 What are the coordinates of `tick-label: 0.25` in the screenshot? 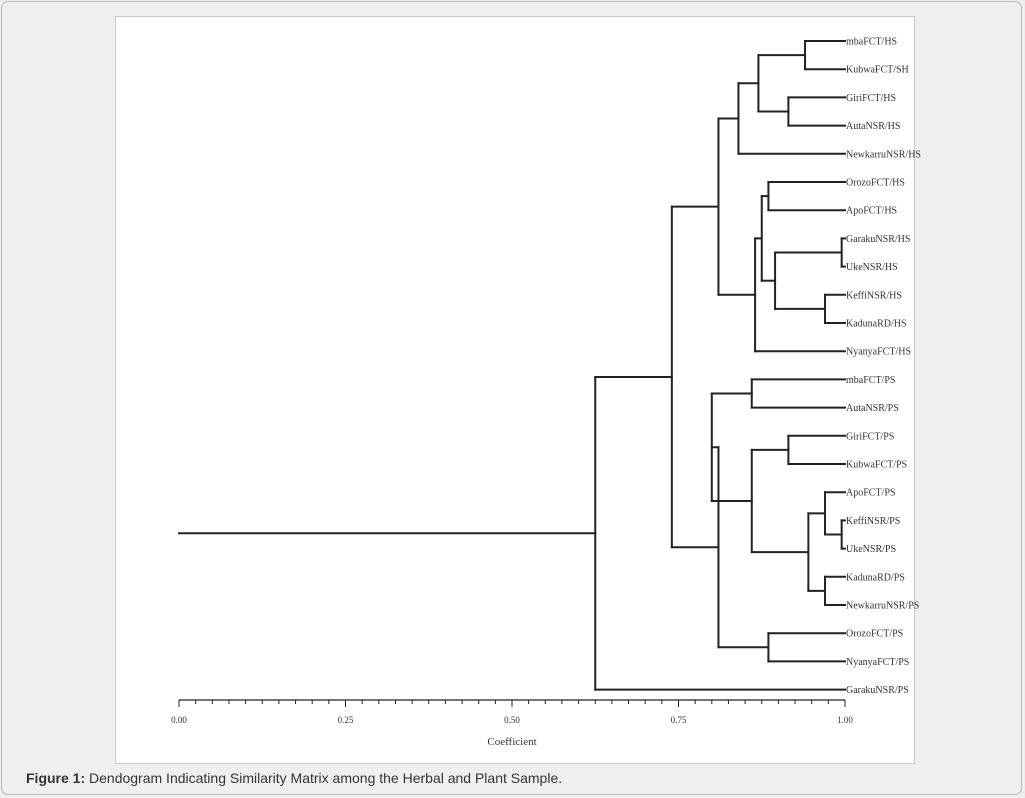 It's located at (346, 720).